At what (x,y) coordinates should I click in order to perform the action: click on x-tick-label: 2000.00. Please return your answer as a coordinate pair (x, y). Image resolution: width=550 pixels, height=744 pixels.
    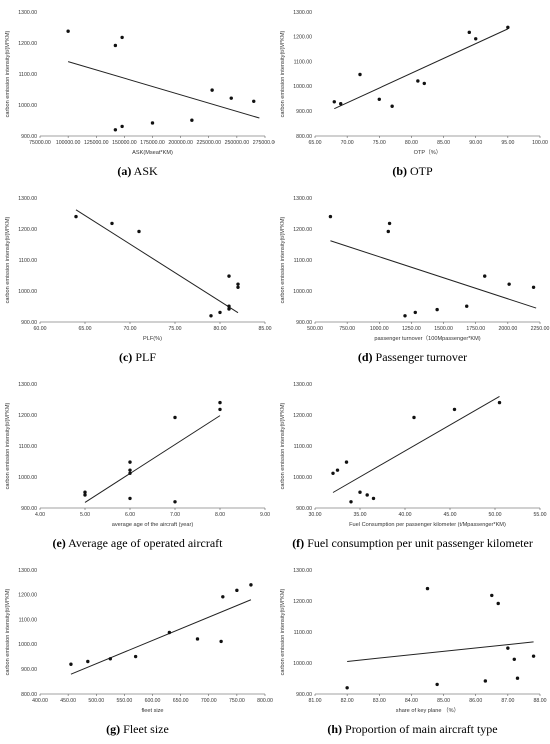
    Looking at the image, I should click on (507, 329).